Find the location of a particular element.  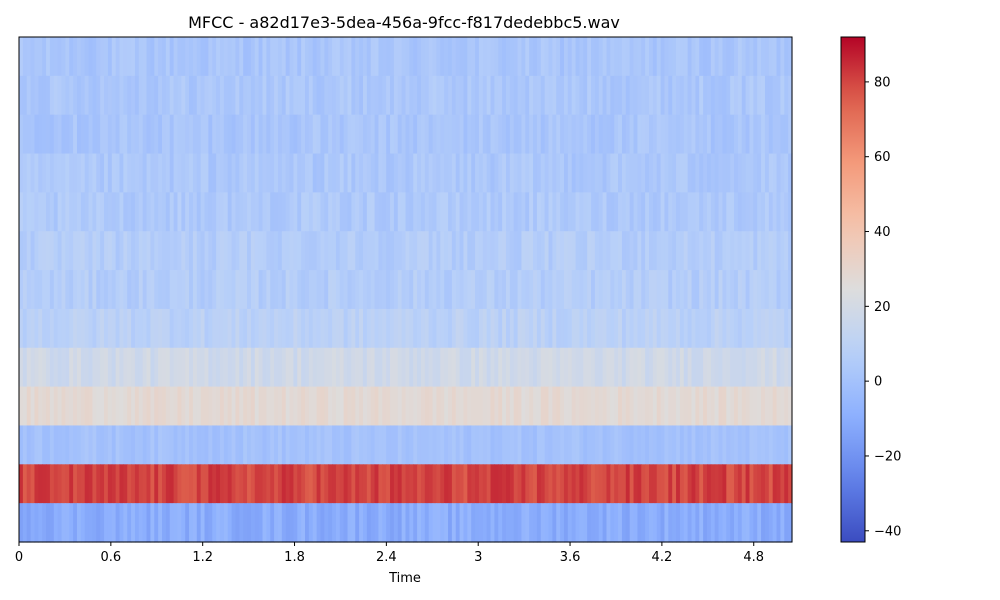

x-tick-label: 3.6 is located at coordinates (570, 557).